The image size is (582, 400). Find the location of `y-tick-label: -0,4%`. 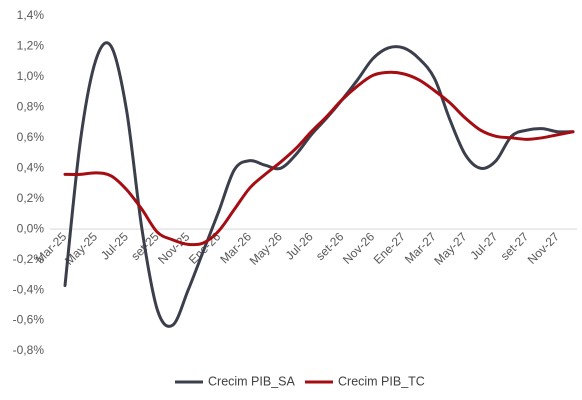

y-tick-label: -0,4% is located at coordinates (29, 289).